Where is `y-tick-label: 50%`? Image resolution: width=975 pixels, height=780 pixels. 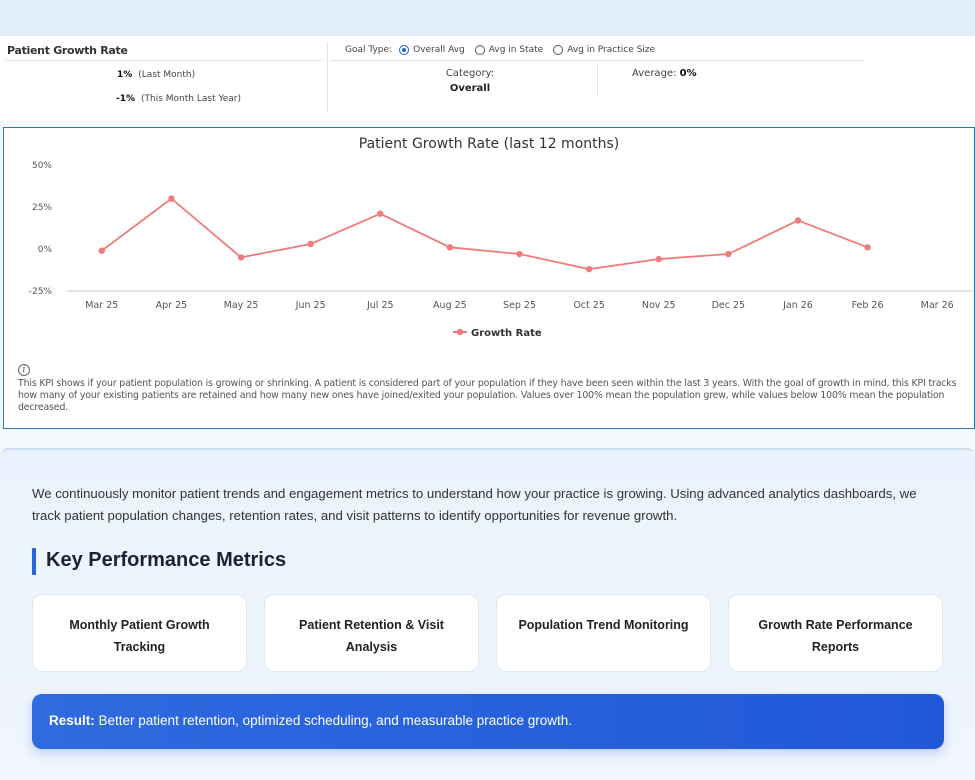
y-tick-label: 50% is located at coordinates (42, 166).